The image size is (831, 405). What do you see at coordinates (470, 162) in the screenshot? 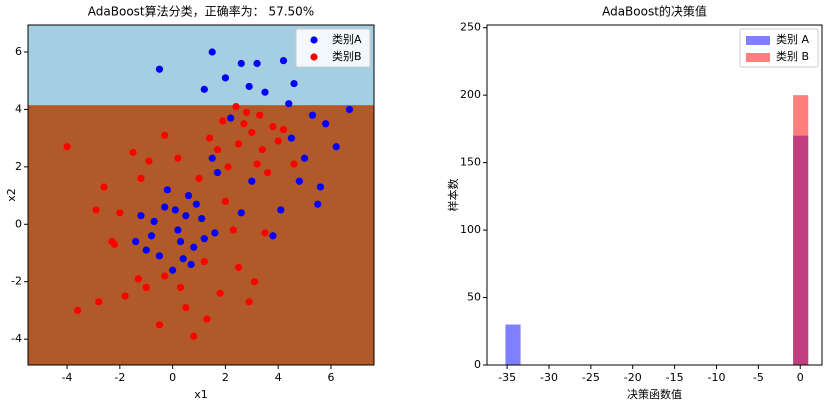
I see `y-tick-label: 150` at bounding box center [470, 162].